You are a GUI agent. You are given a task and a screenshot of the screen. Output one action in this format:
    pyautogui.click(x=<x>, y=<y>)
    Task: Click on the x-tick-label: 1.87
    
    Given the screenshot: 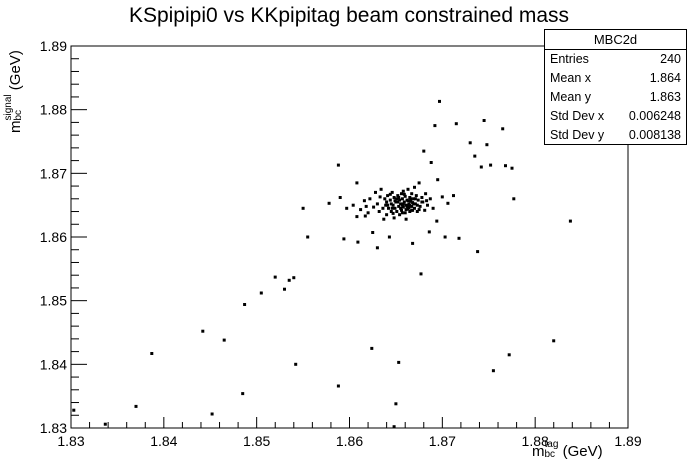 What is the action you would take?
    pyautogui.click(x=442, y=441)
    